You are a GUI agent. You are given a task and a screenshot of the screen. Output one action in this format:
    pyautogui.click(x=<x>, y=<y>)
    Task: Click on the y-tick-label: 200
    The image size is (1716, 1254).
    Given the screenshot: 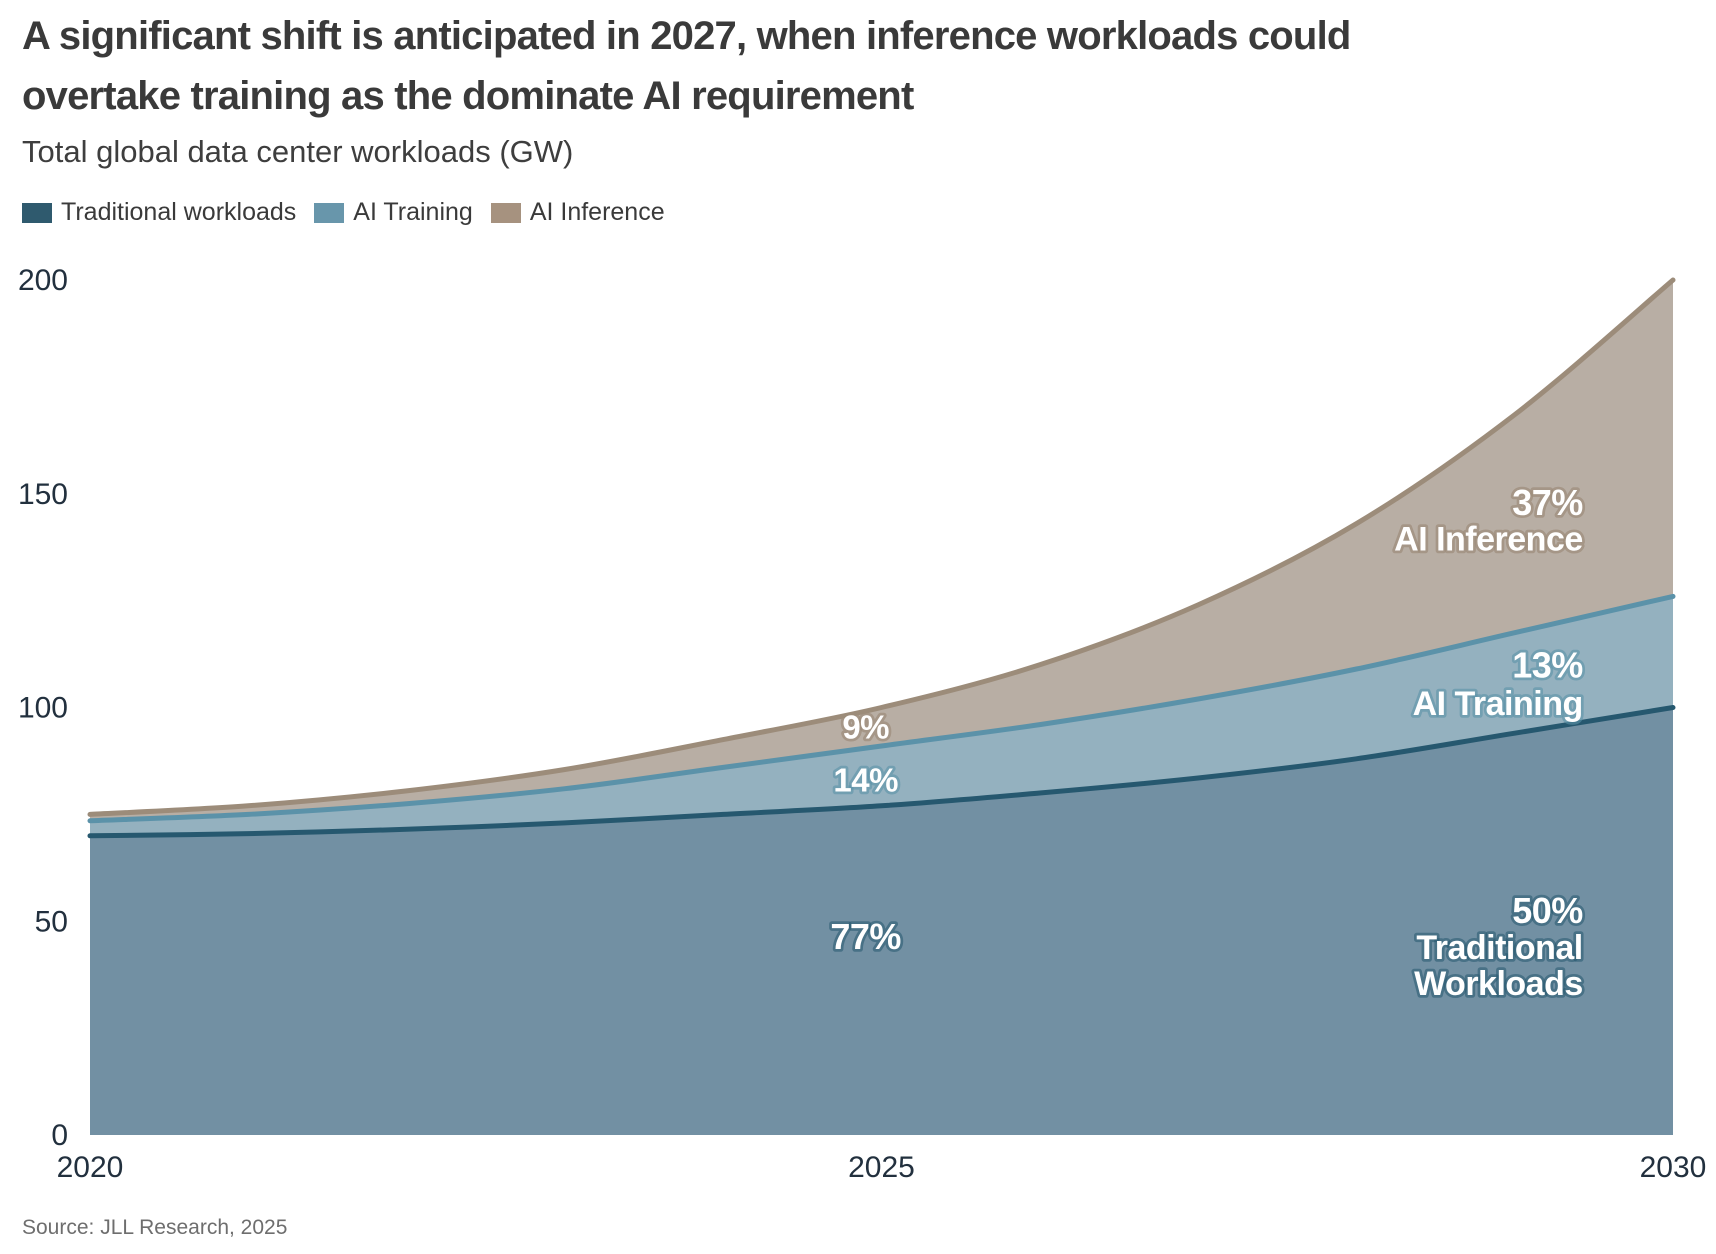 What is the action you would take?
    pyautogui.click(x=43, y=280)
    